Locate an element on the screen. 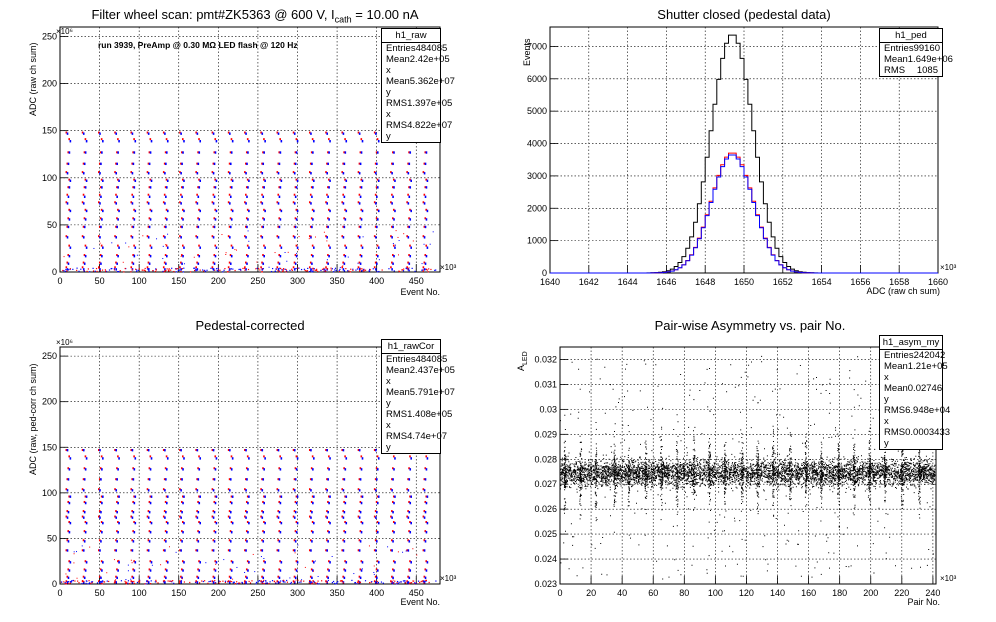 The width and height of the screenshot is (996, 622). panel-title: Pedestal-corrected is located at coordinates (250, 325).